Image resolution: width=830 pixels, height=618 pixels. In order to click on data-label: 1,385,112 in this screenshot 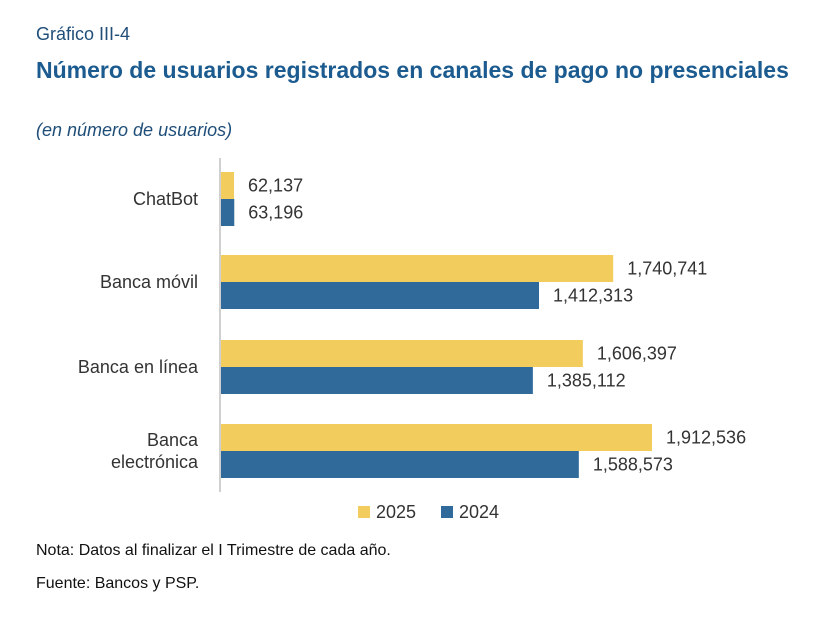, I will do `click(586, 381)`.